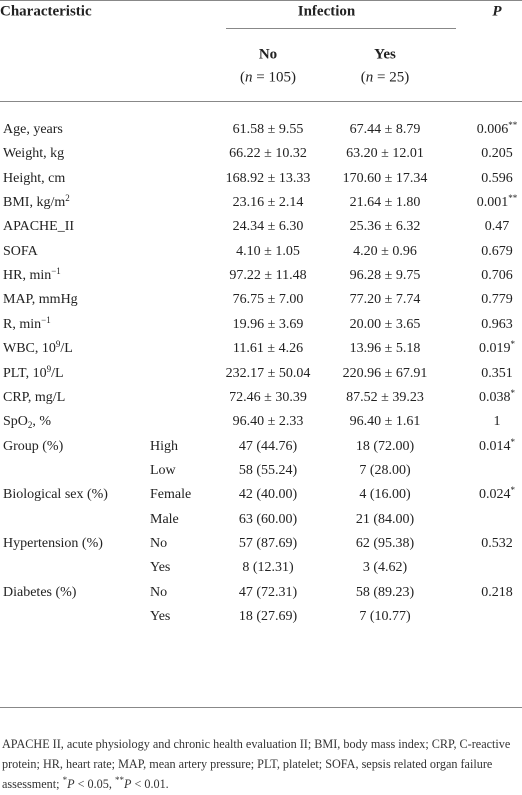 This screenshot has height=795, width=522. Describe the element at coordinates (268, 129) in the screenshot. I see `value-cell: 61.58 ± 9.55` at that location.